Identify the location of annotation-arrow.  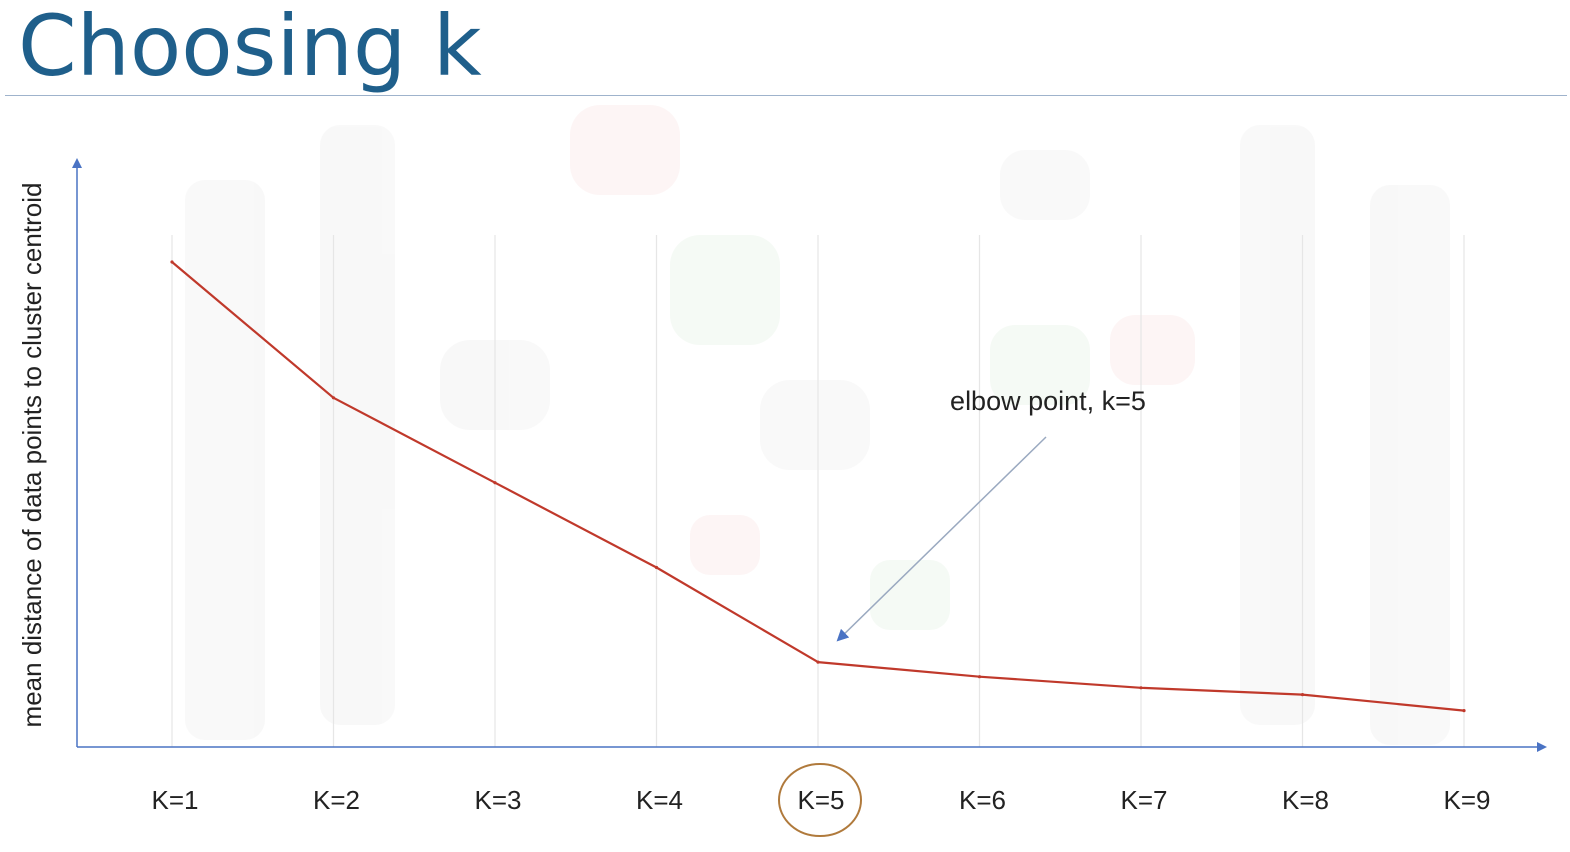
(941, 539).